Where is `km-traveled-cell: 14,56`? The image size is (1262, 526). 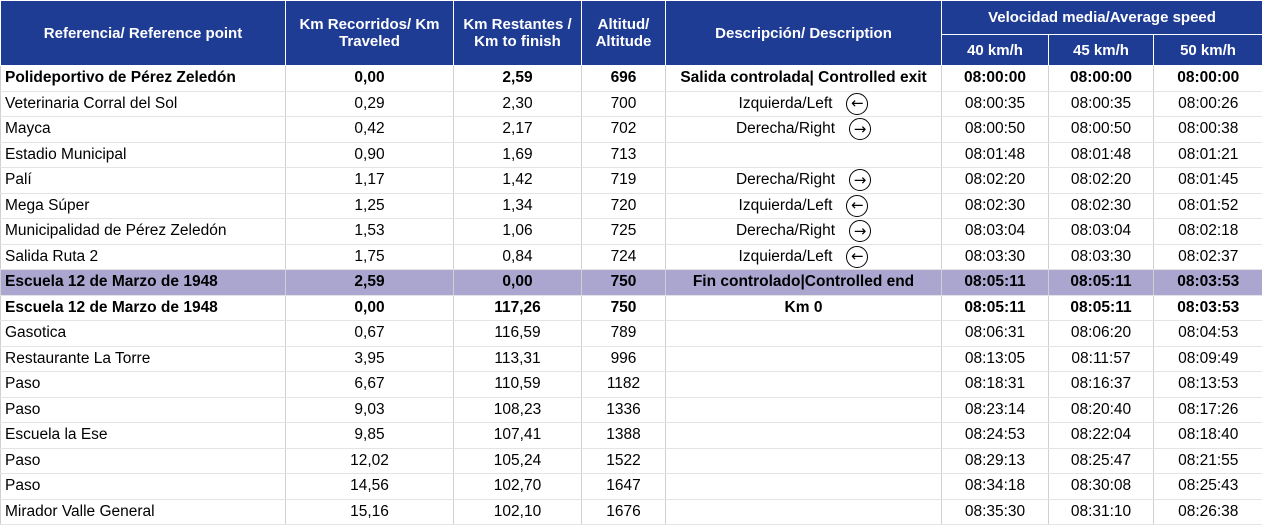 km-traveled-cell: 14,56 is located at coordinates (369, 486).